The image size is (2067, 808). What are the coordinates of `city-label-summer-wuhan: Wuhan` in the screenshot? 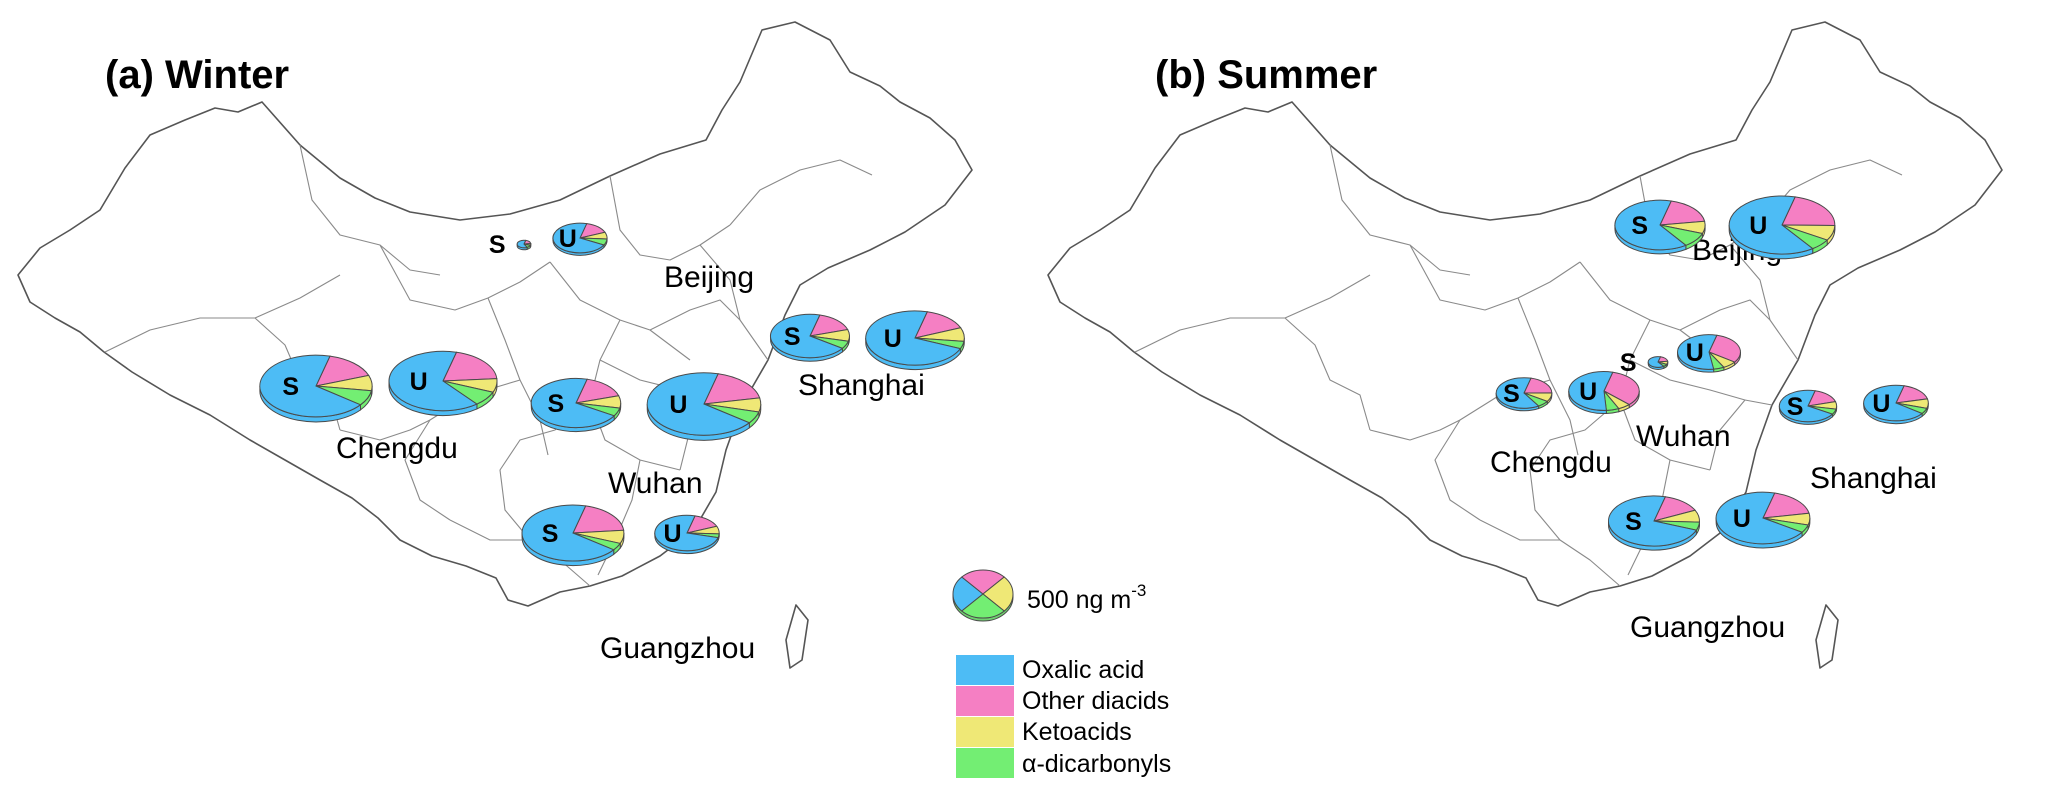 It's located at (1683, 436).